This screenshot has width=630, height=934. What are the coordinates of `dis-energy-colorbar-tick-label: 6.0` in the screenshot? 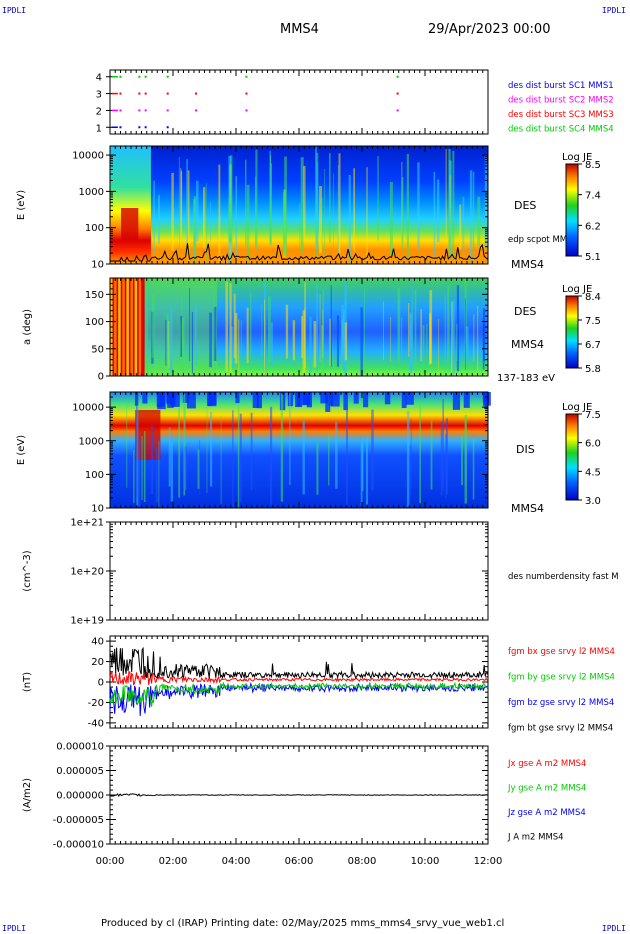 It's located at (593, 444).